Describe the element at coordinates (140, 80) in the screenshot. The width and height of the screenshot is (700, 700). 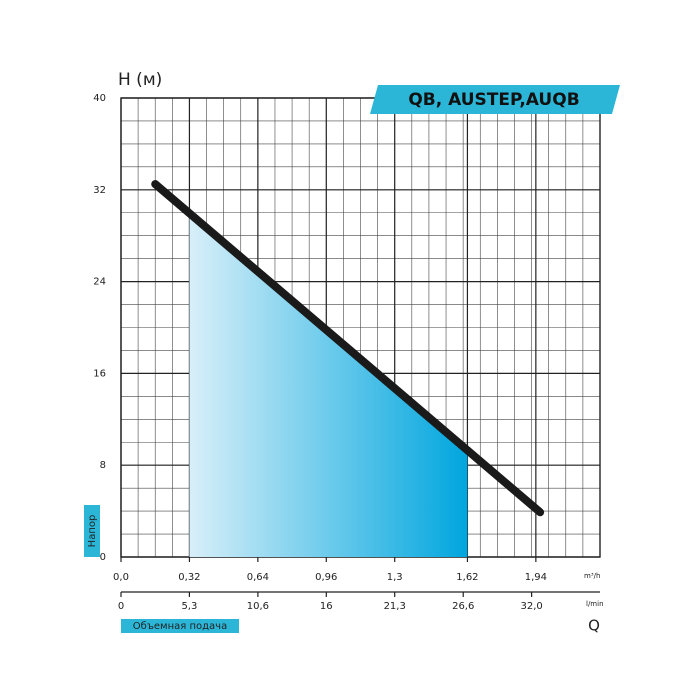
I see `y-axis-label: H (м)` at that location.